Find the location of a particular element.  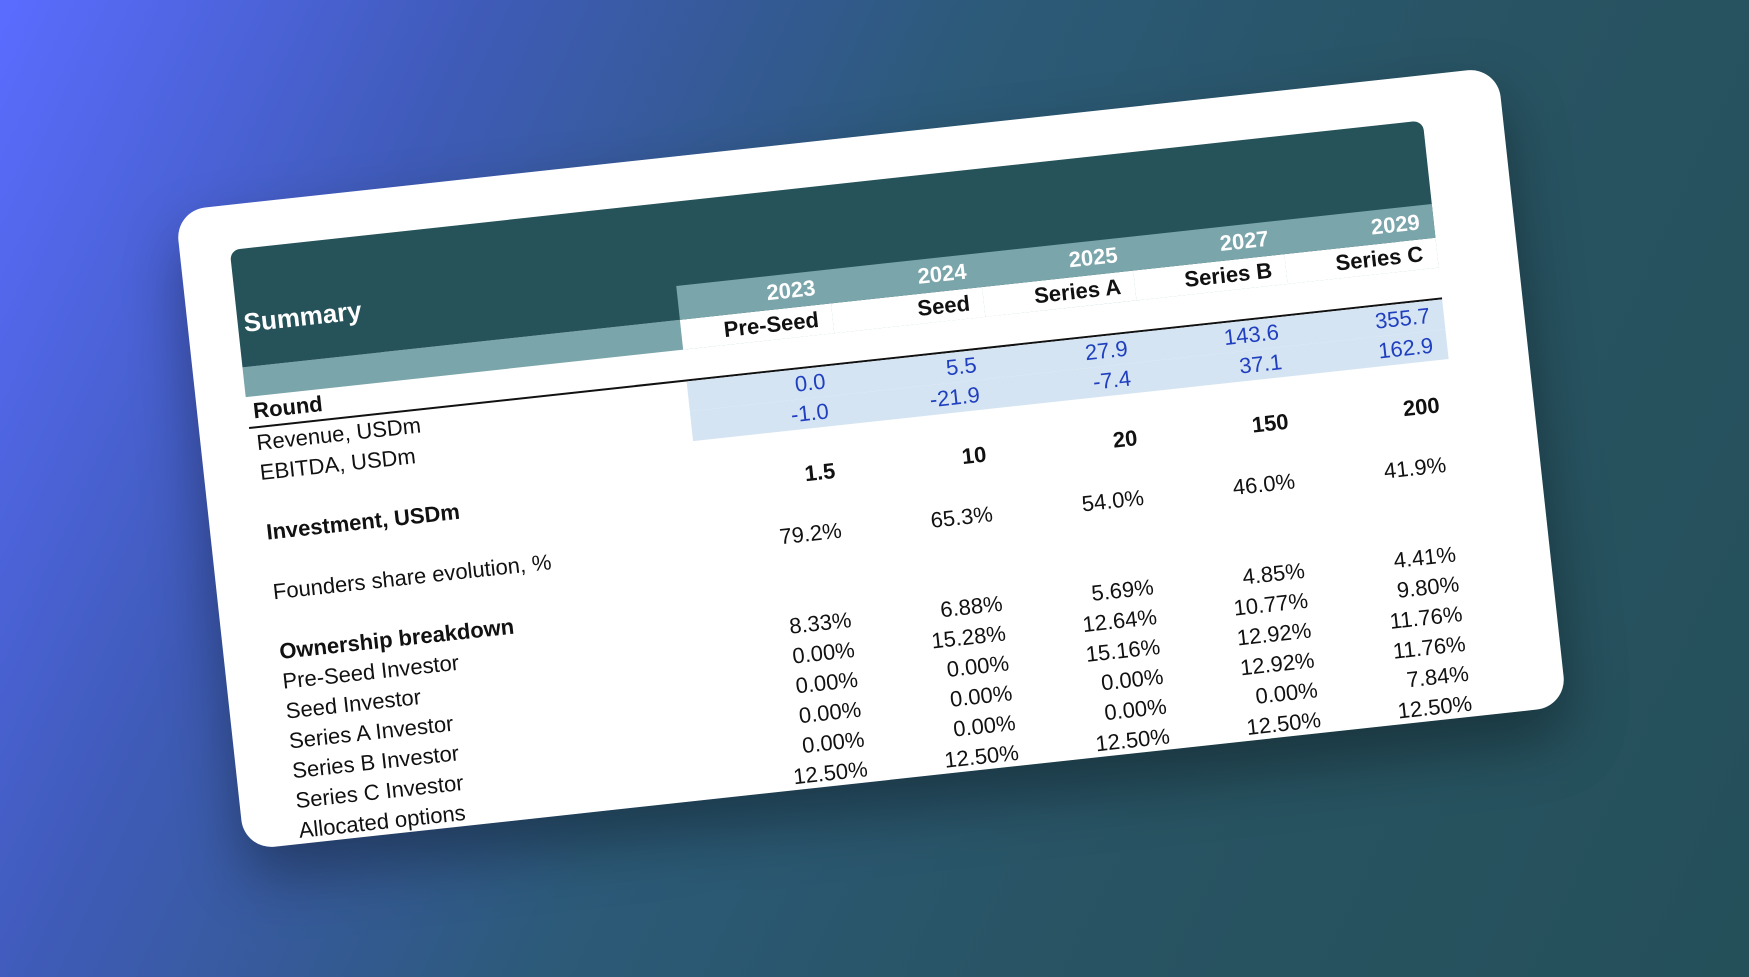

sheet-title: Summary is located at coordinates (303, 316).